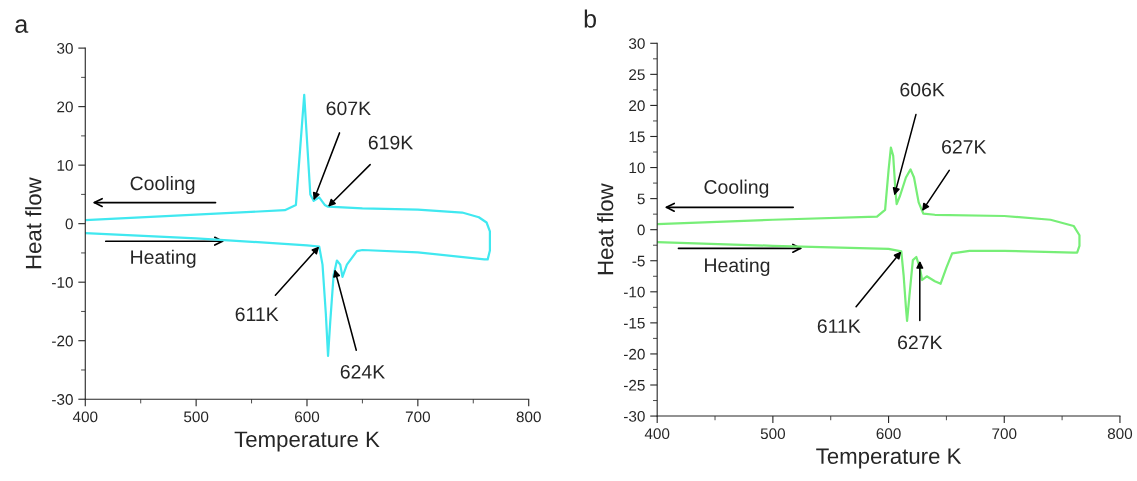  I want to click on y-tick-label: -15, so click(634, 323).